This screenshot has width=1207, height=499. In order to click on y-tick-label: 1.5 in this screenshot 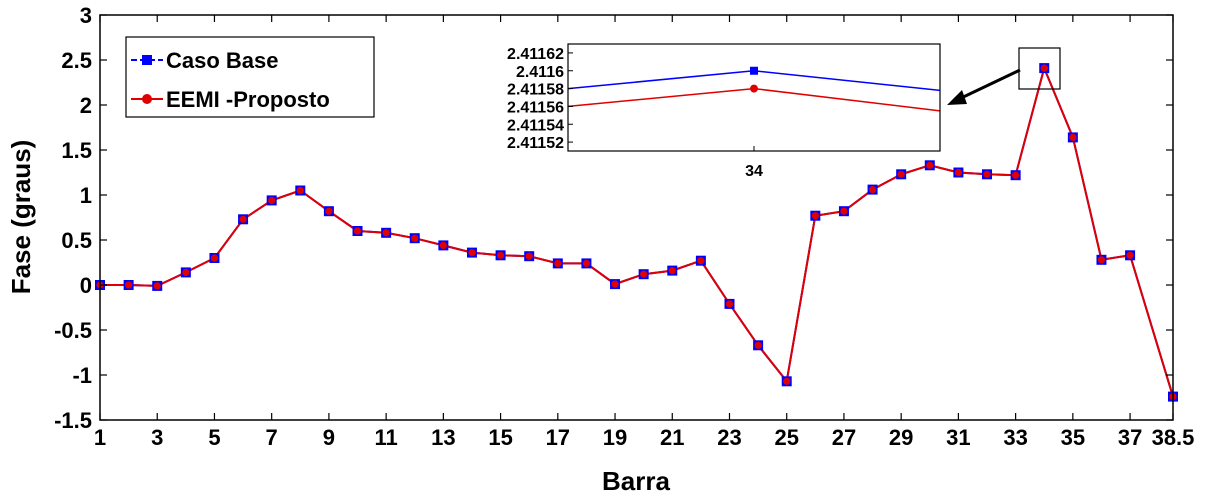, I will do `click(76, 150)`.